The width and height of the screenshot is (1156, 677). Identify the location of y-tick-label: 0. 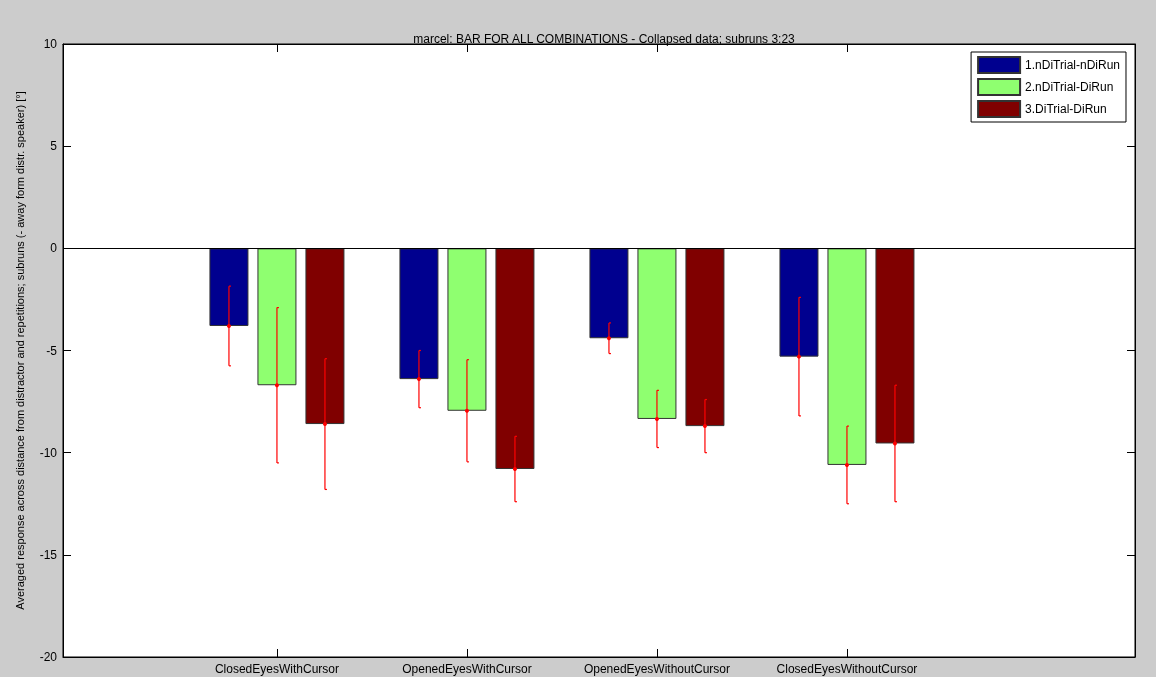
(54, 248).